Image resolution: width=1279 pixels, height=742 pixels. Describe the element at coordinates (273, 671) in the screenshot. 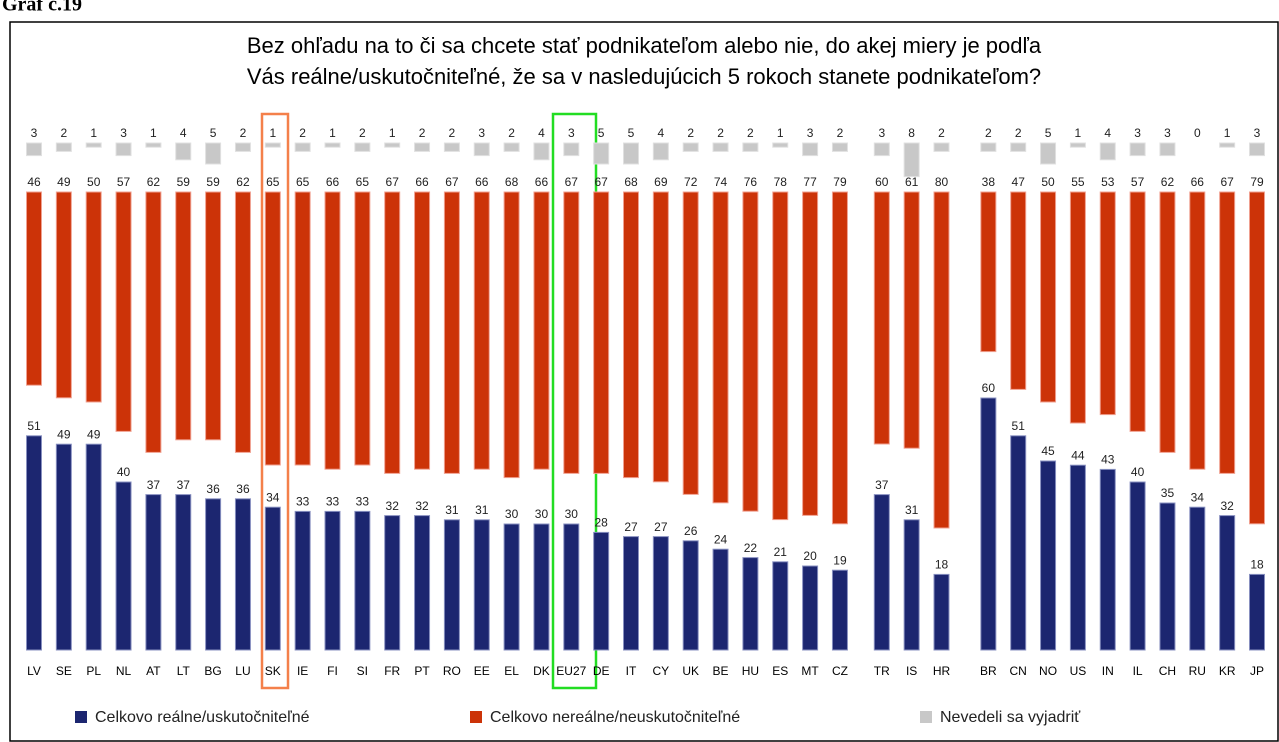

I see `x-tick-label: SK` at that location.